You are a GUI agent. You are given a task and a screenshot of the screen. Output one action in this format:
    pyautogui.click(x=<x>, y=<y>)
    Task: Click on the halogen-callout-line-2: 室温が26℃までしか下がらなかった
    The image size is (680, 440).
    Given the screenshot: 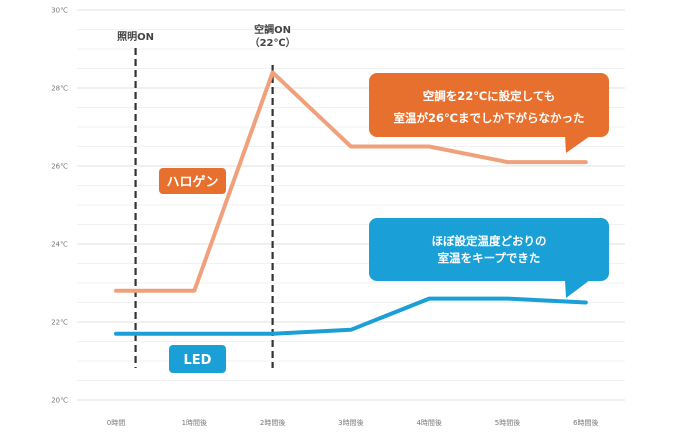 What is the action you would take?
    pyautogui.click(x=489, y=118)
    